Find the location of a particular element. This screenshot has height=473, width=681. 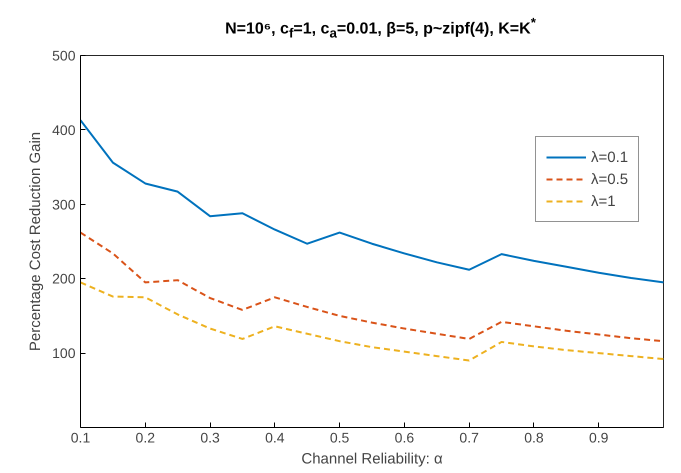

legend-label: λ=0.1 is located at coordinates (609, 157).